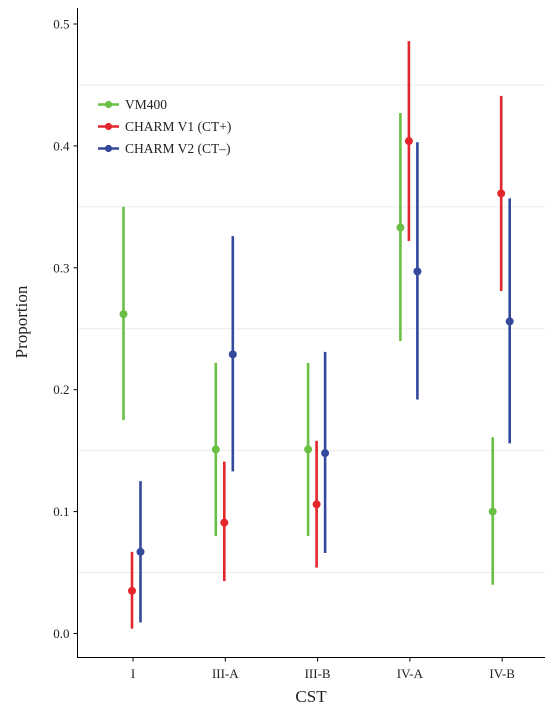  What do you see at coordinates (318, 673) in the screenshot?
I see `x-tick-label: III-B` at bounding box center [318, 673].